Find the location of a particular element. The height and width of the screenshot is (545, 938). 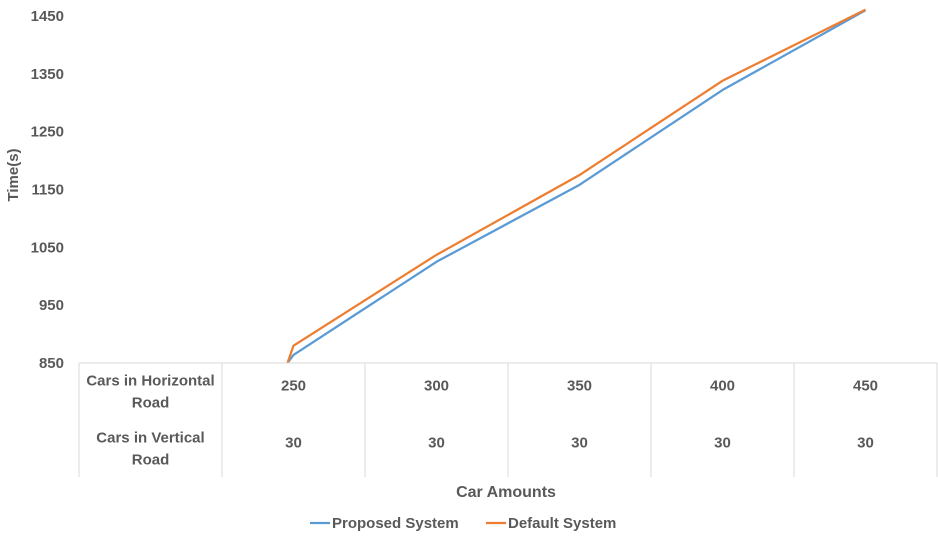

y-tick-label: 1450 is located at coordinates (47, 16).